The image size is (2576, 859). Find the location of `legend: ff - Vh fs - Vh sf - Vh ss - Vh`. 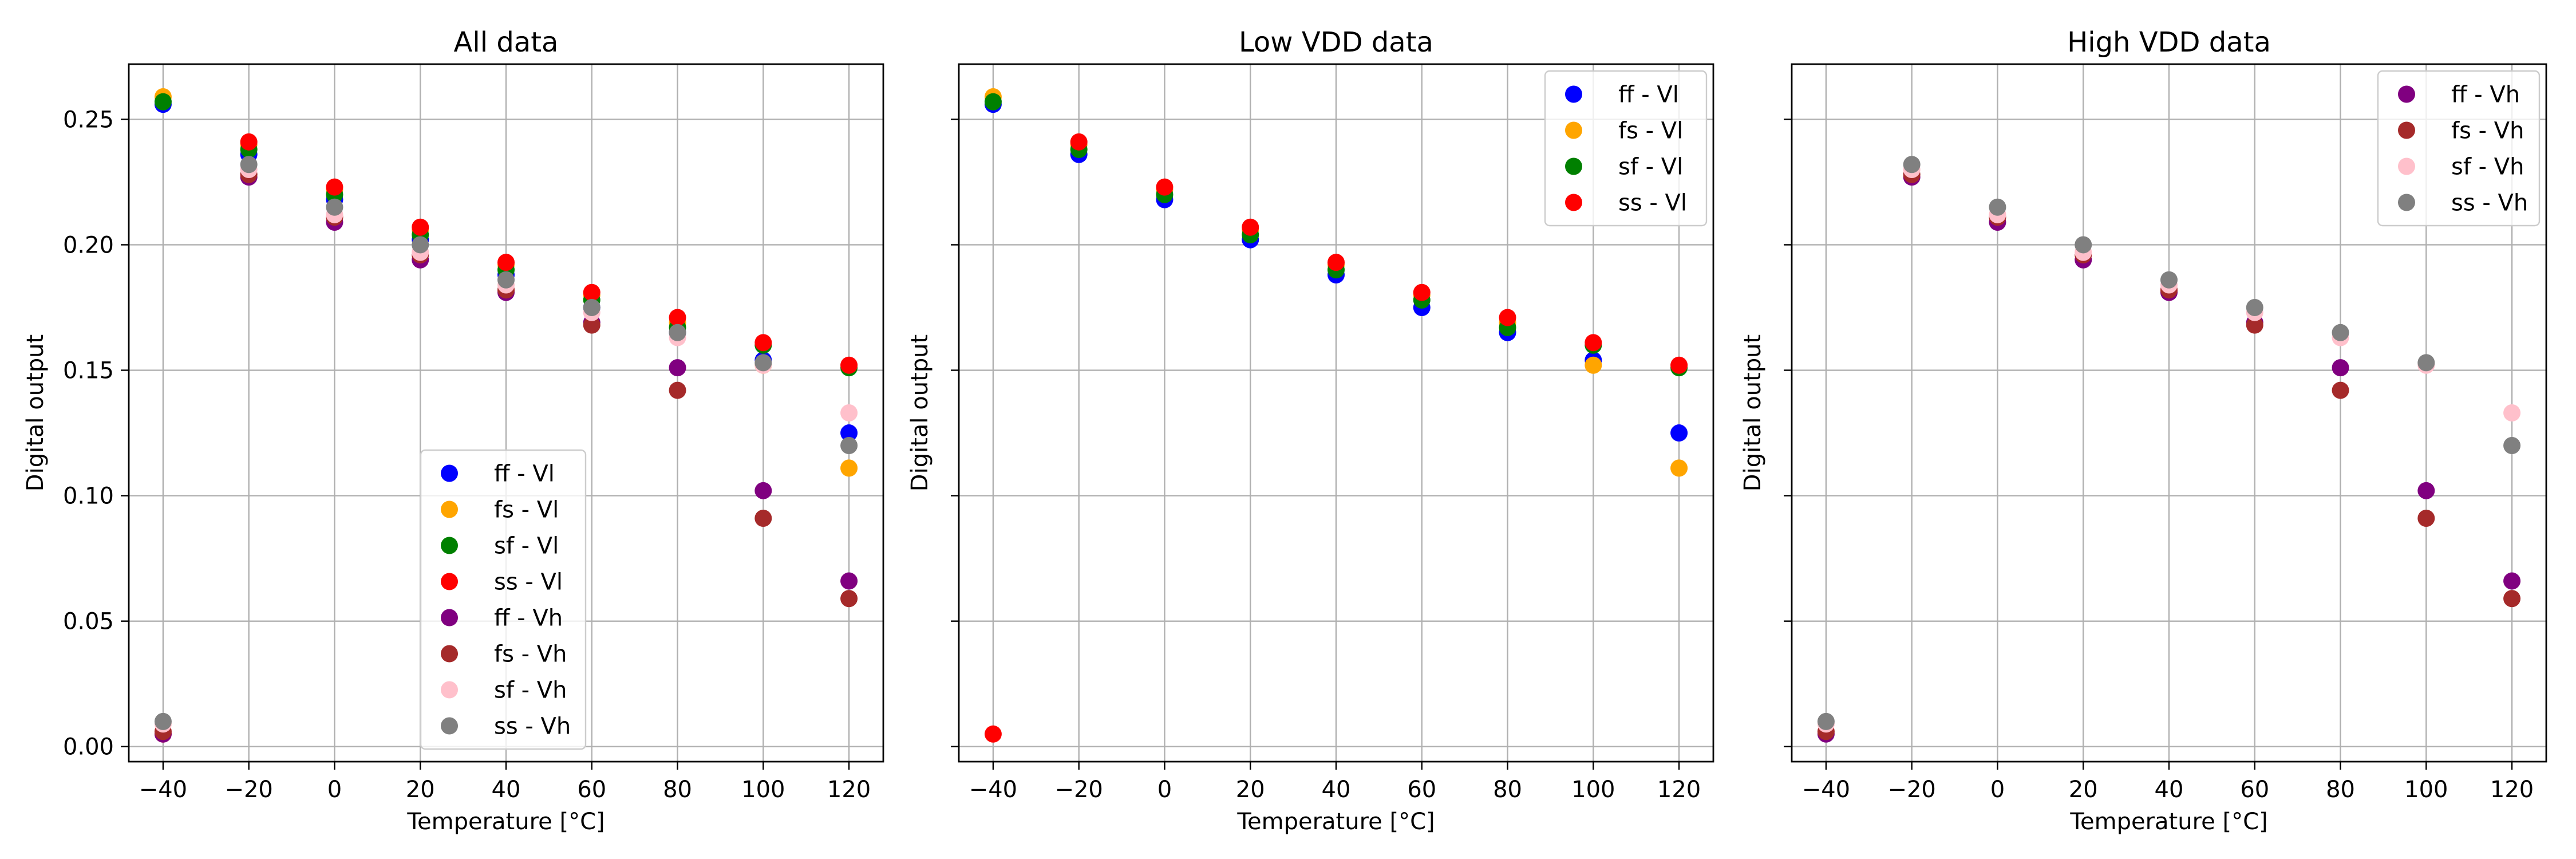

legend: ff - Vh fs - Vh sf - Vh ss - Vh is located at coordinates (2459, 148).